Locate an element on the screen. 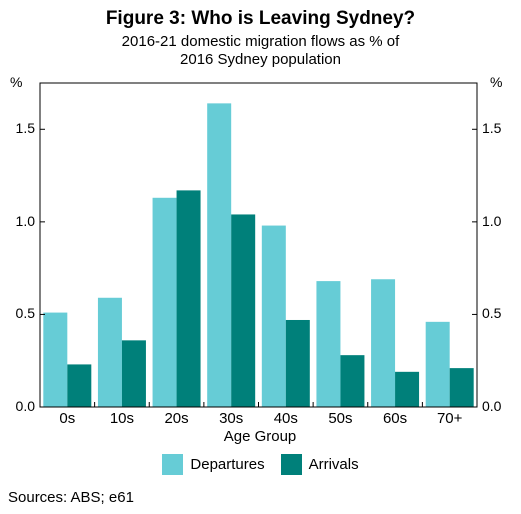  bar-departures-40s is located at coordinates (273, 316).